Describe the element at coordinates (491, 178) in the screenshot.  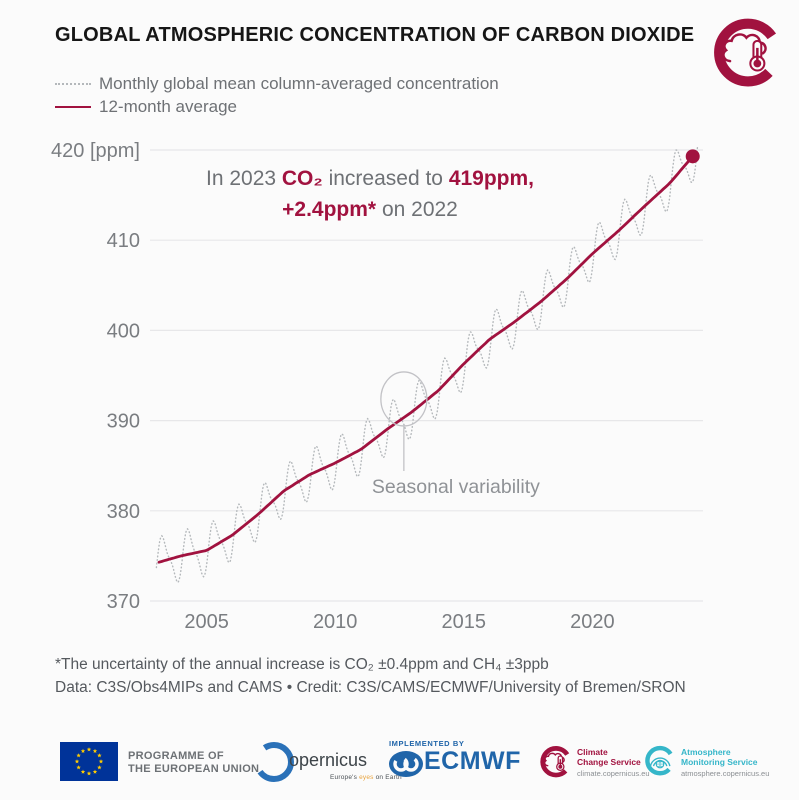
I see `annotation-419ppm: 419ppm,` at that location.